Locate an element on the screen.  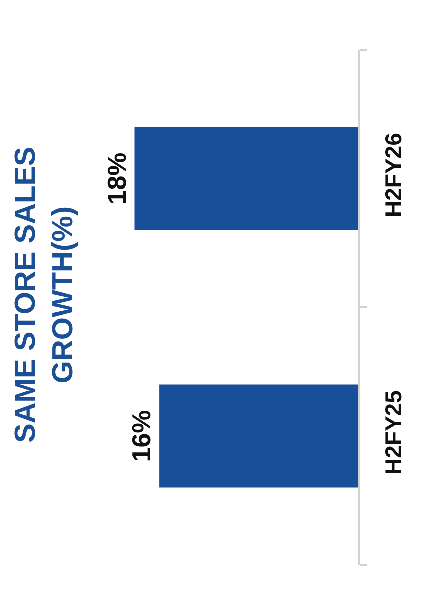
y-tick-label: H2FY25 is located at coordinates (393, 432).